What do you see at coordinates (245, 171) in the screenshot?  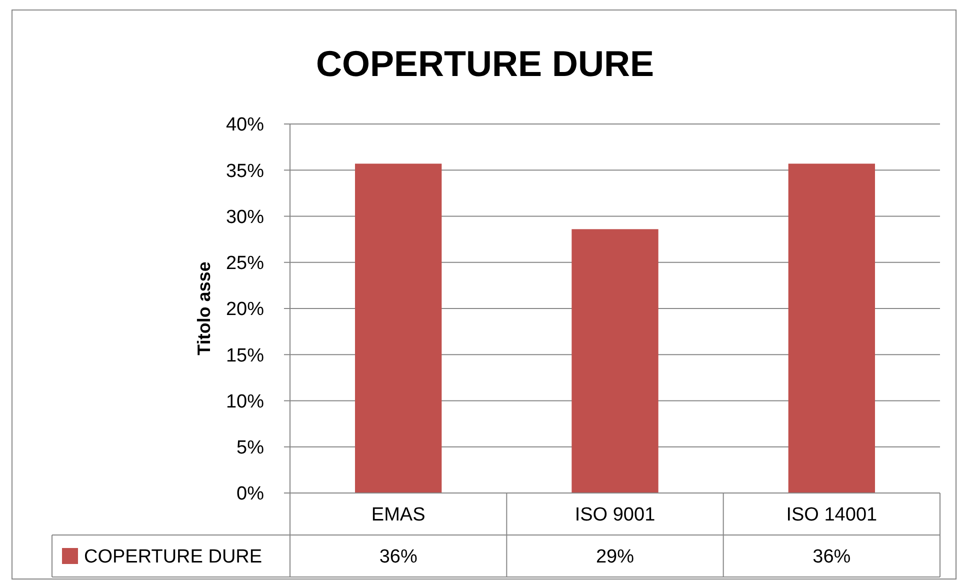 I see `y-tick-label: 35%` at bounding box center [245, 171].